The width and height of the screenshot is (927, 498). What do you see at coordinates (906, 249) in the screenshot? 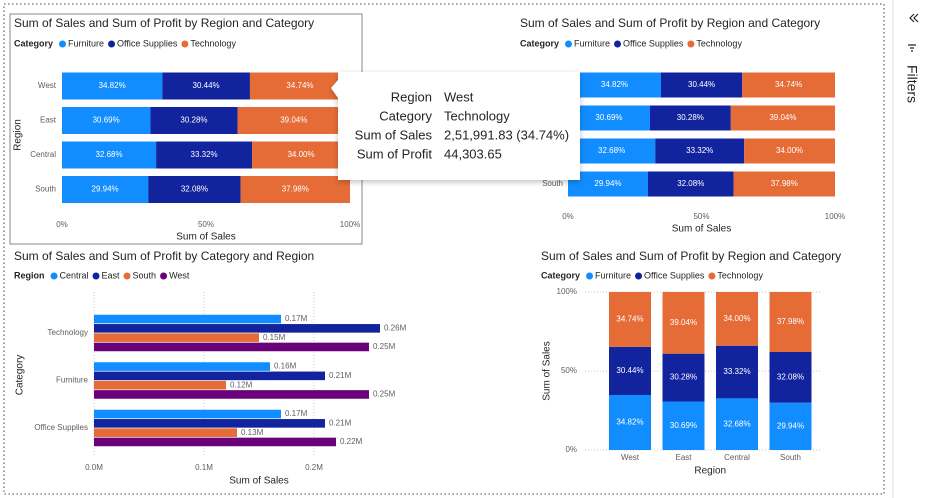
I see `filters-pane: Filters` at bounding box center [906, 249].